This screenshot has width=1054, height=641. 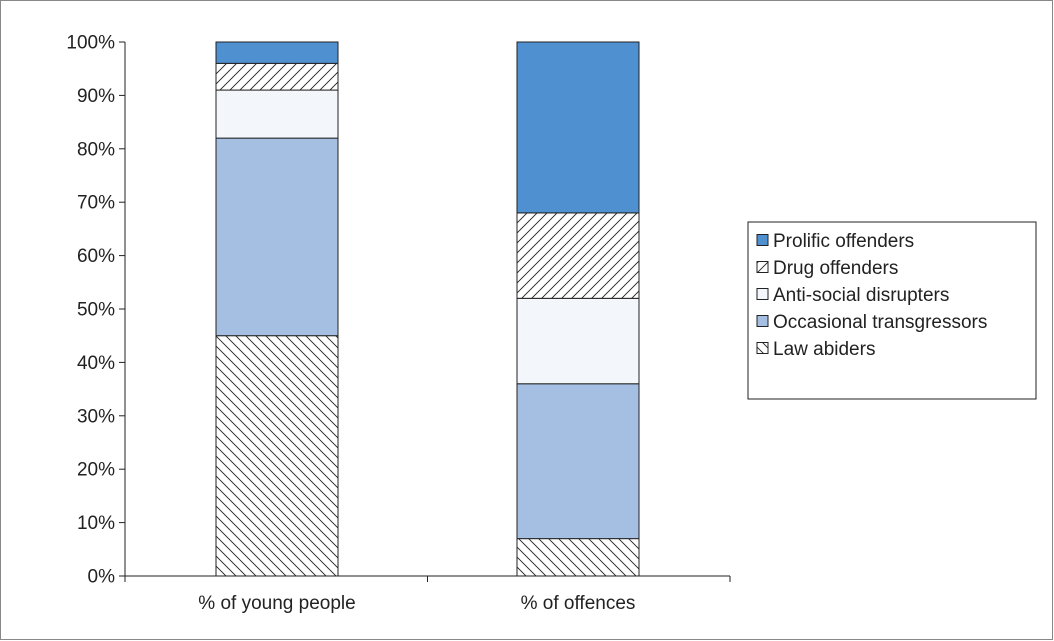 What do you see at coordinates (90, 43) in the screenshot?
I see `y-tick-label: 100%` at bounding box center [90, 43].